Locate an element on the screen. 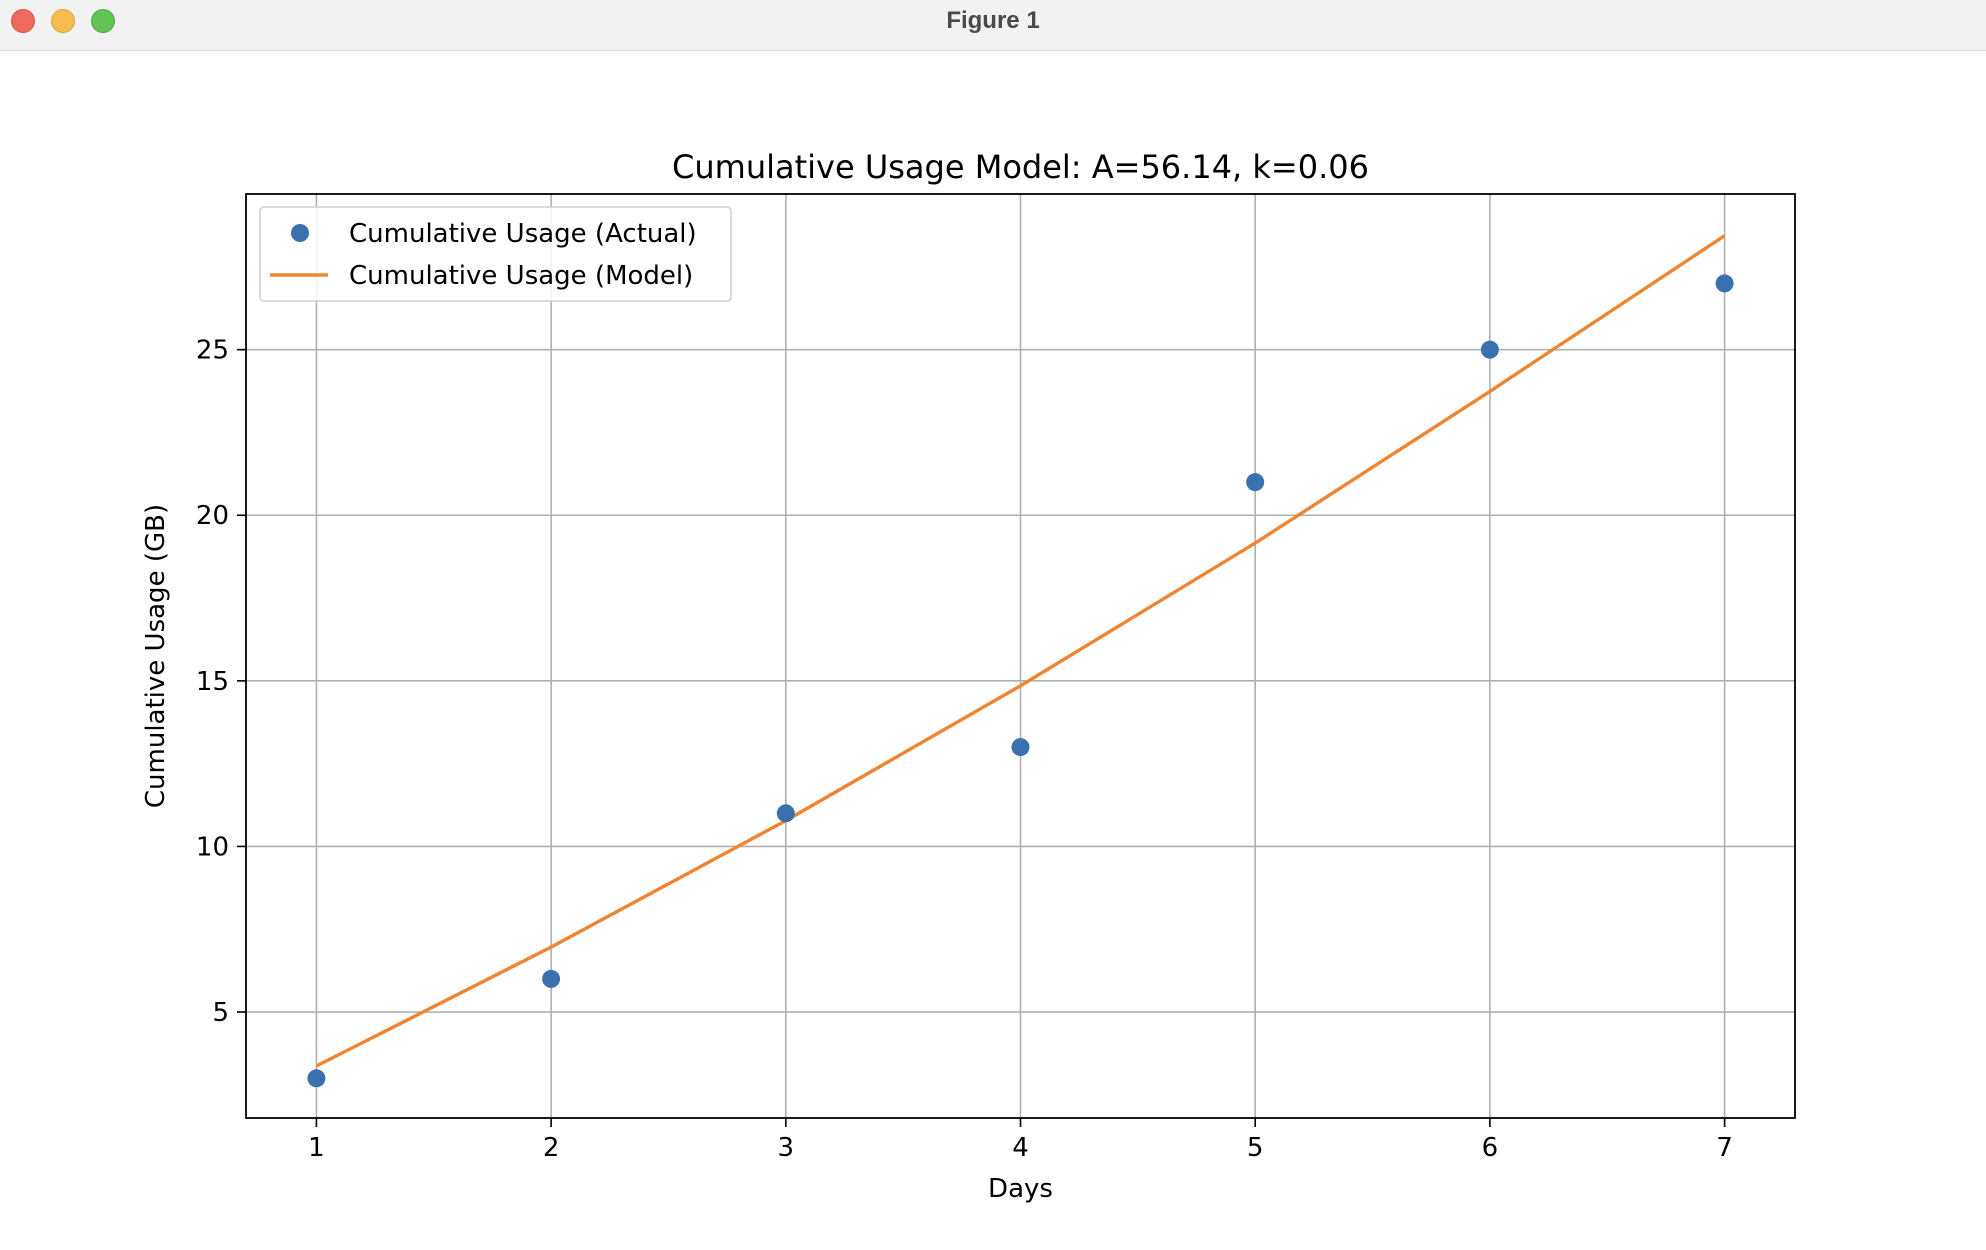 The width and height of the screenshot is (1986, 1250). zoom-button is located at coordinates (103, 21).